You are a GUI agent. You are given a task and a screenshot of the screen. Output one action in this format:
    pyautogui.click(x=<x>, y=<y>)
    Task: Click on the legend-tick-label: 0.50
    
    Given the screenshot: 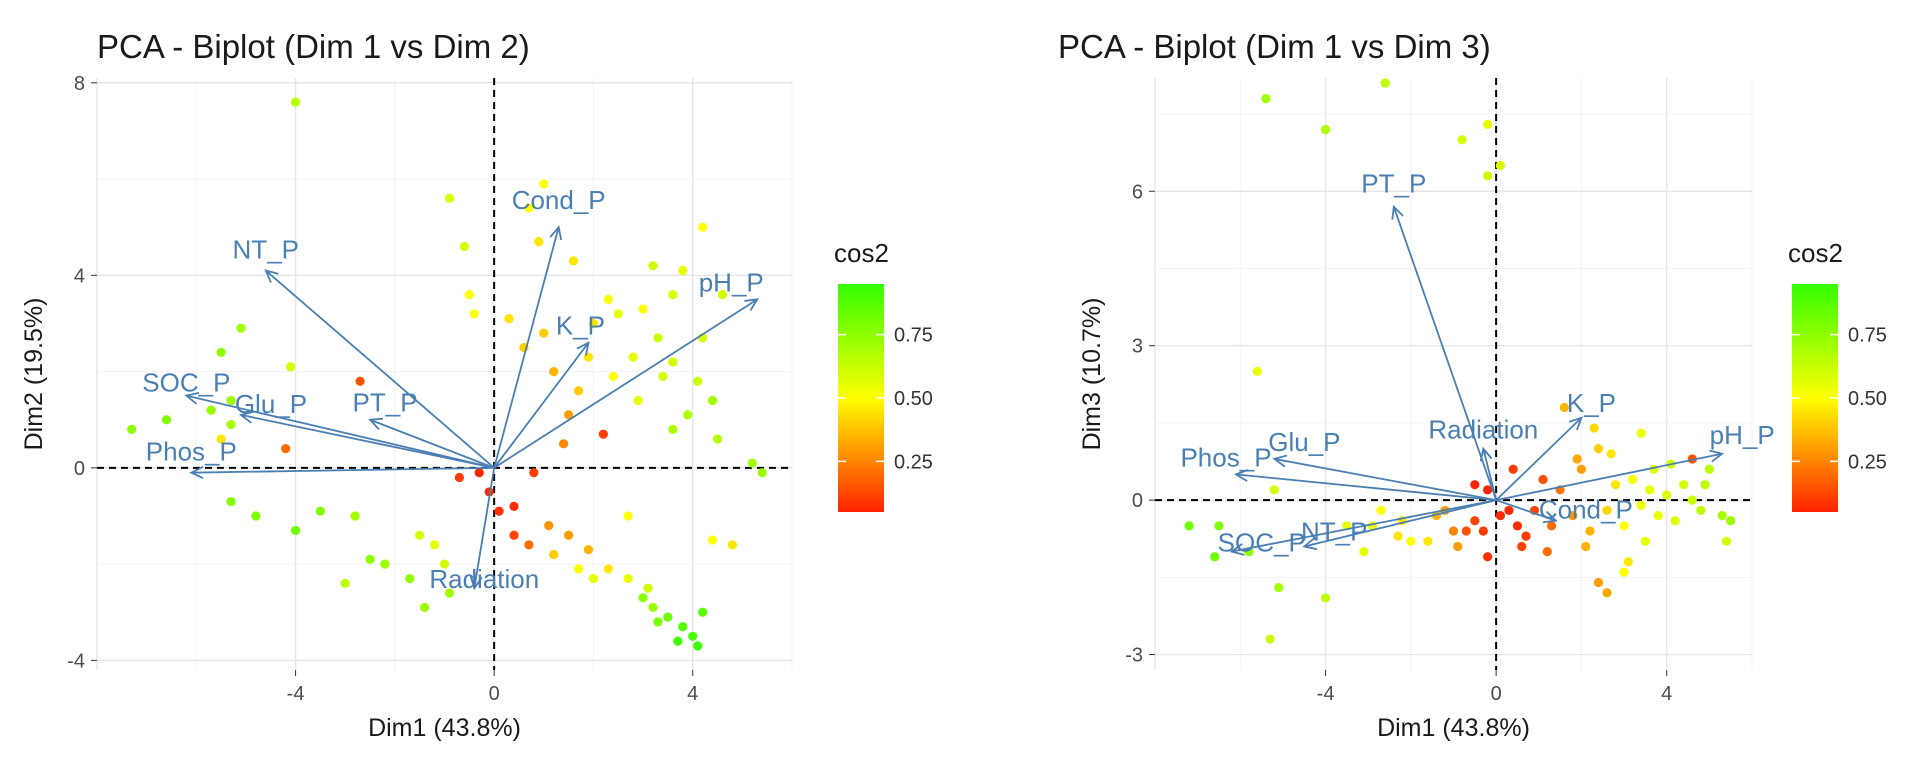 What is the action you would take?
    pyautogui.click(x=1867, y=399)
    